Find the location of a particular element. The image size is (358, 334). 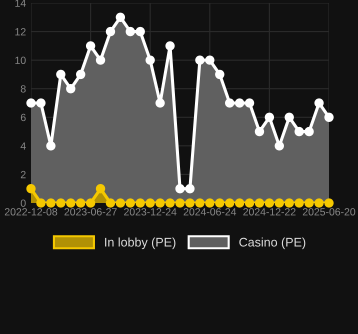

x-tick-label: 2023-12-24 is located at coordinates (150, 212).